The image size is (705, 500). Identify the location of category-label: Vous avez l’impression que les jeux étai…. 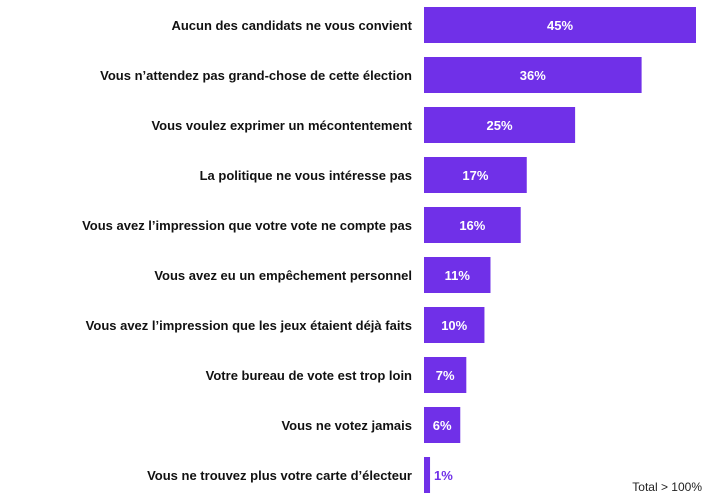
(249, 325).